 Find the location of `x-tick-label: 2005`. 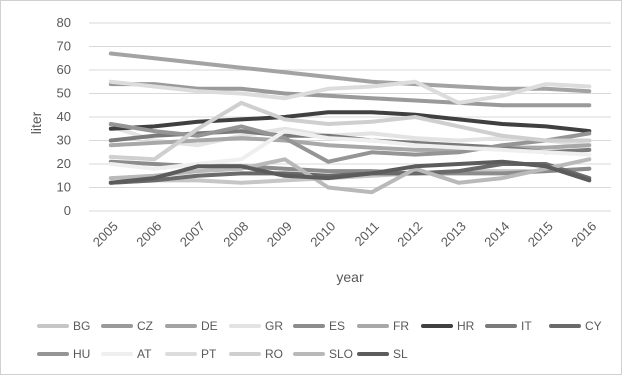

x-tick-label: 2005 is located at coordinates (105, 234).